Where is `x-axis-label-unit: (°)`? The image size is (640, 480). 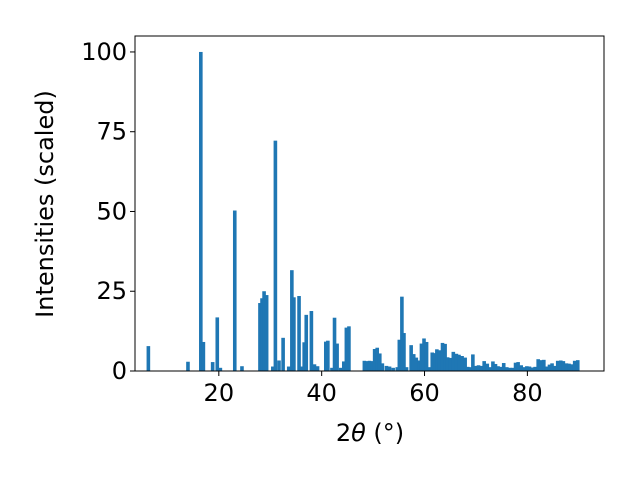
x-axis-label-unit: (°) is located at coordinates (385, 433).